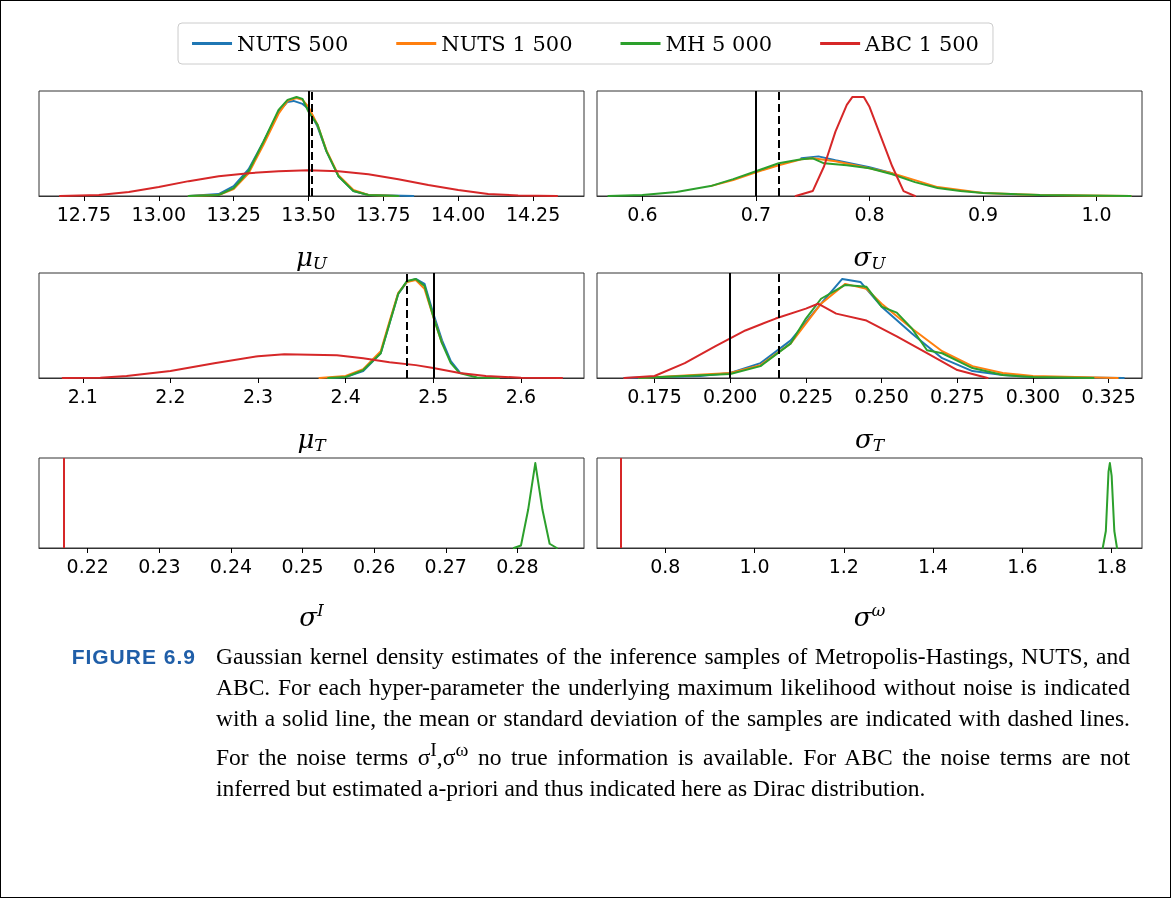 This screenshot has width=1171, height=898. Describe the element at coordinates (374, 565) in the screenshot. I see `x-tick-label: 0.26` at that location.